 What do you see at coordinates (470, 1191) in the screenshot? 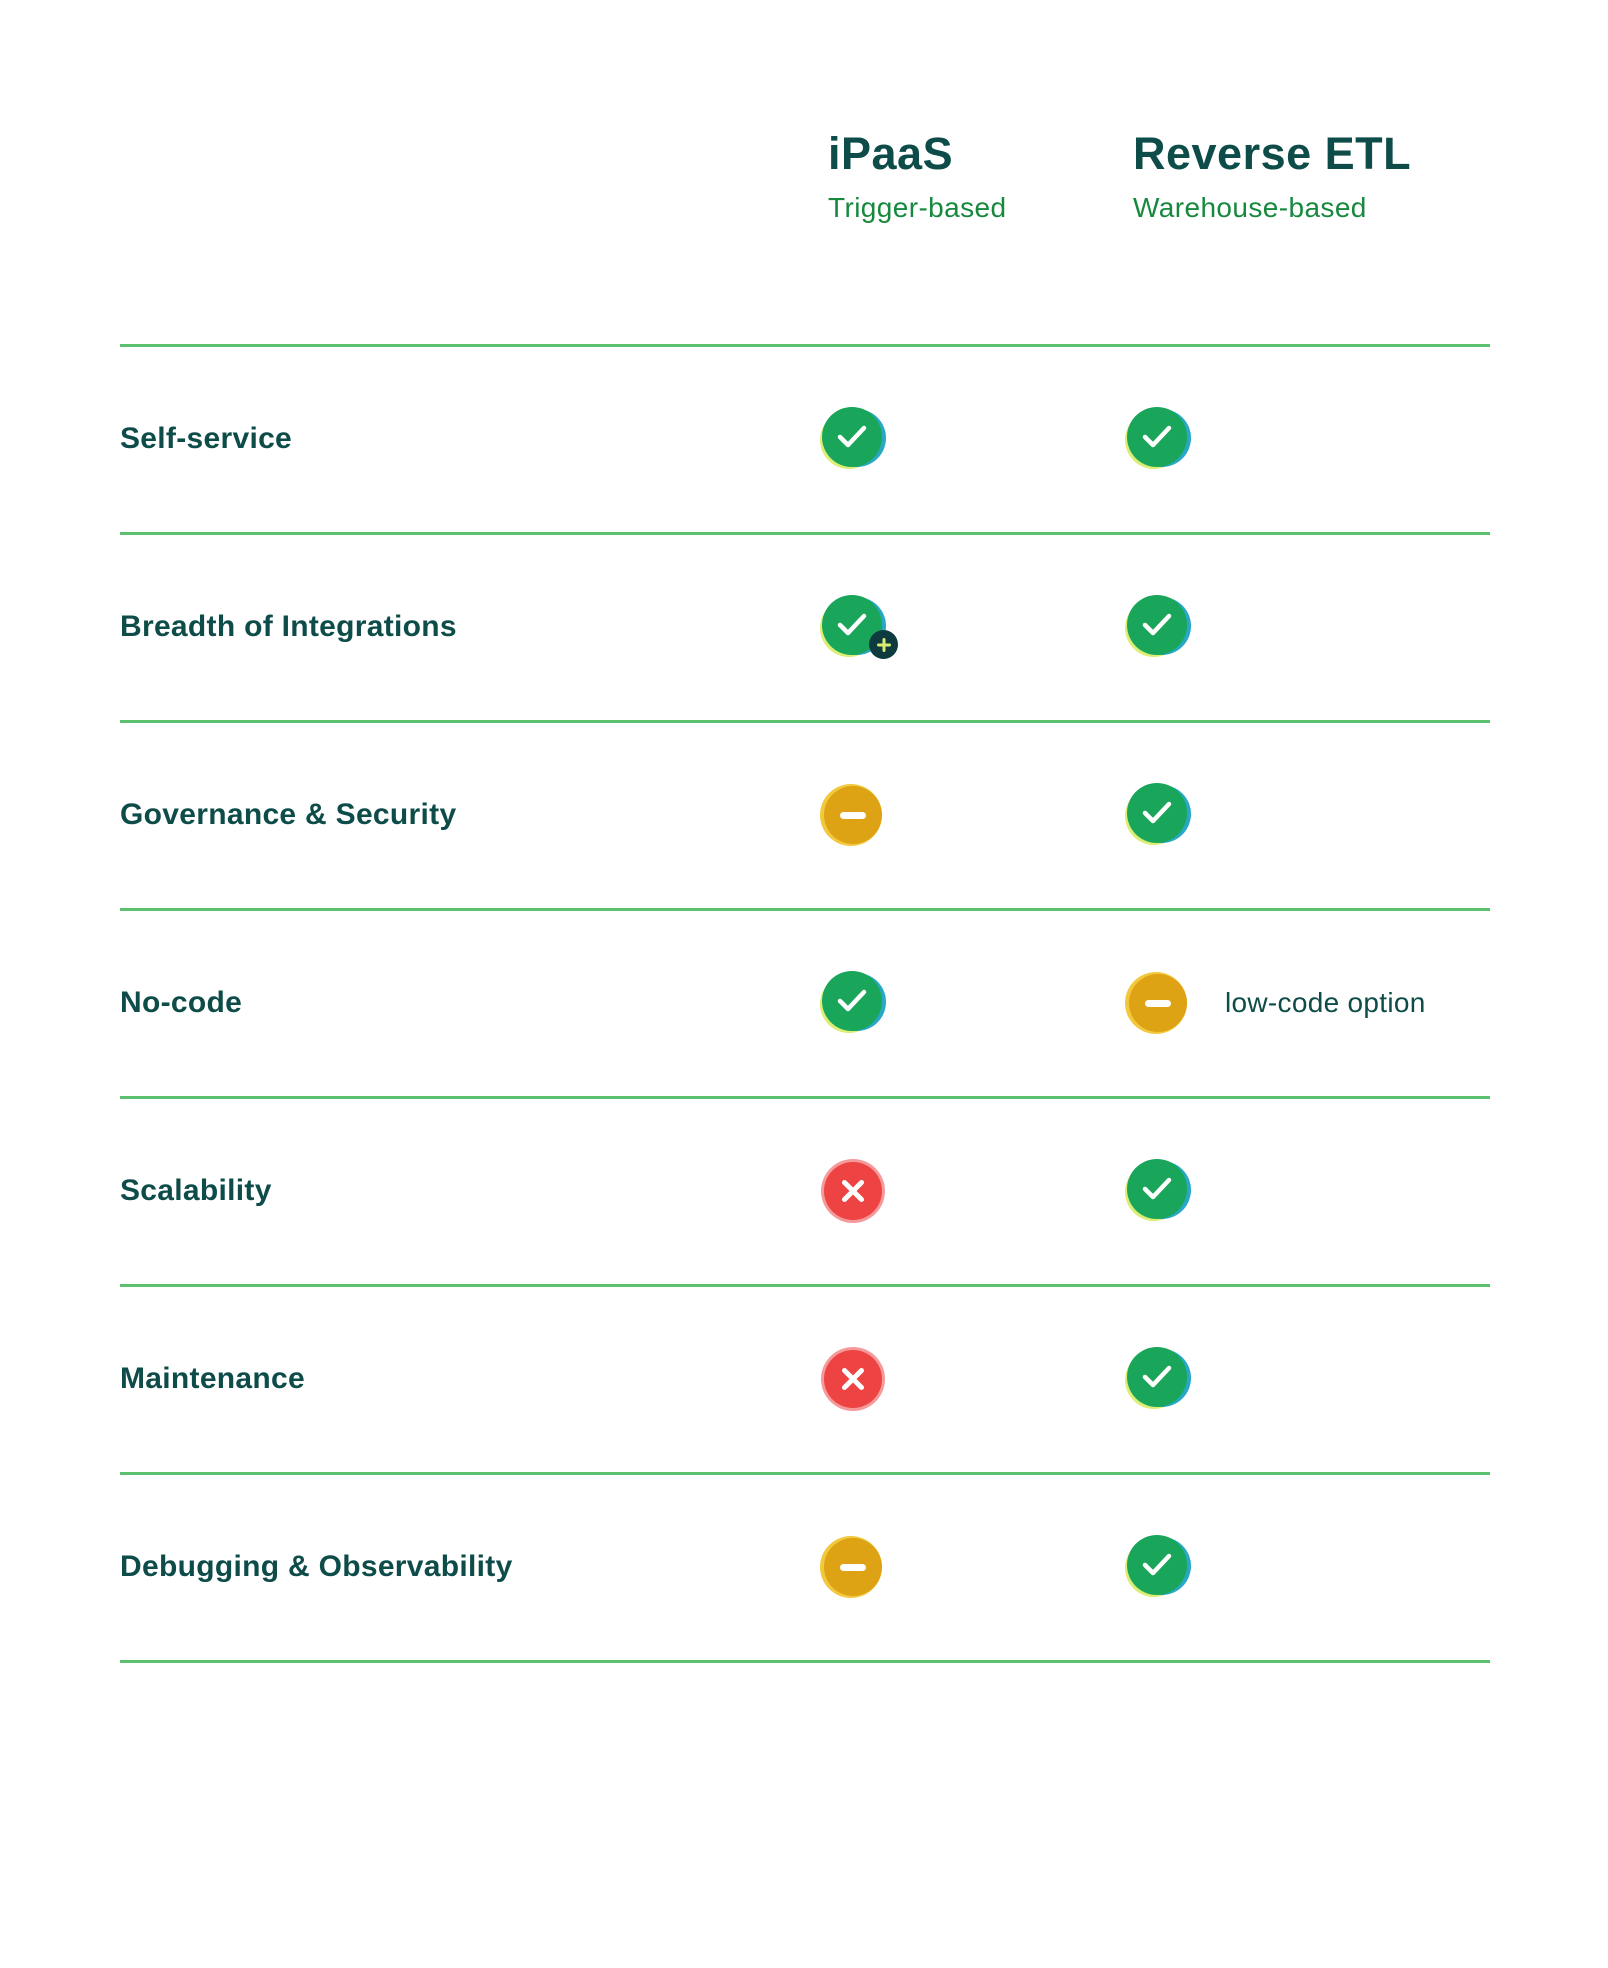
I see `row-label-cell: Scalability` at bounding box center [470, 1191].